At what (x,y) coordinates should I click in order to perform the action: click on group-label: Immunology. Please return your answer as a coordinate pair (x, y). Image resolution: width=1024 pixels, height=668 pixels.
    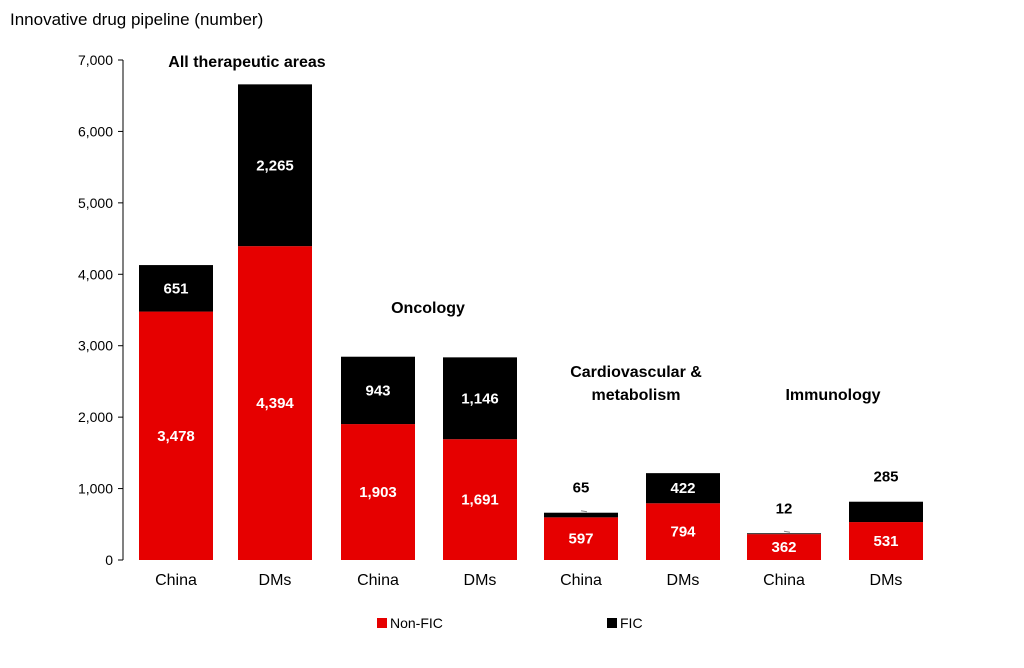
    Looking at the image, I should click on (832, 395).